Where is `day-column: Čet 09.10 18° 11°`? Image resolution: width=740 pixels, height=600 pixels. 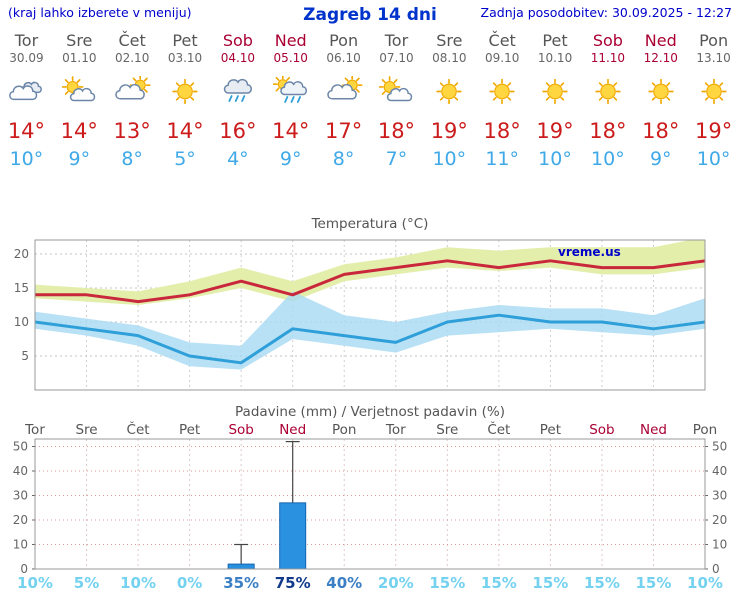 day-column: Čet 09.10 18° 11° is located at coordinates (502, 99).